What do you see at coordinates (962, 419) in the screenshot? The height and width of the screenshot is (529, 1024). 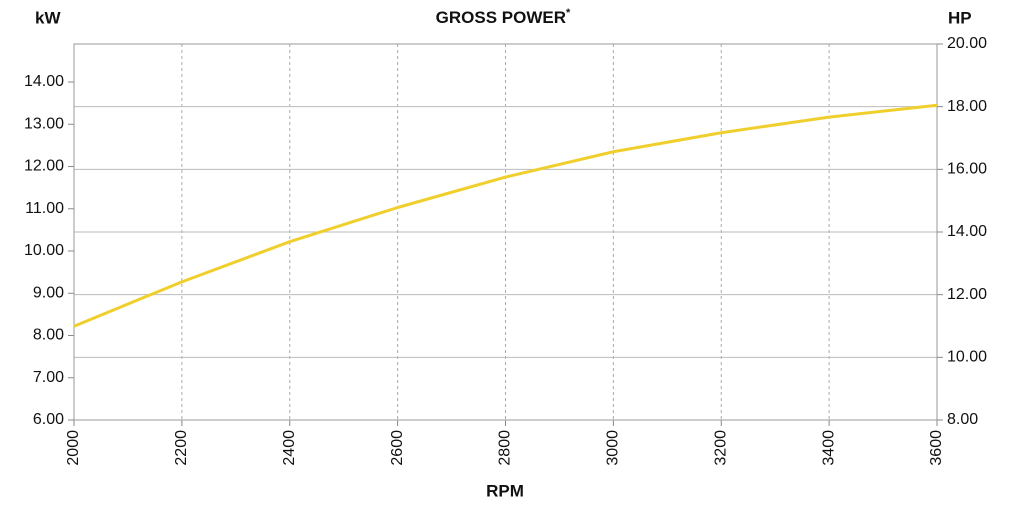 I see `y2-tick-label: 8.00` at bounding box center [962, 419].